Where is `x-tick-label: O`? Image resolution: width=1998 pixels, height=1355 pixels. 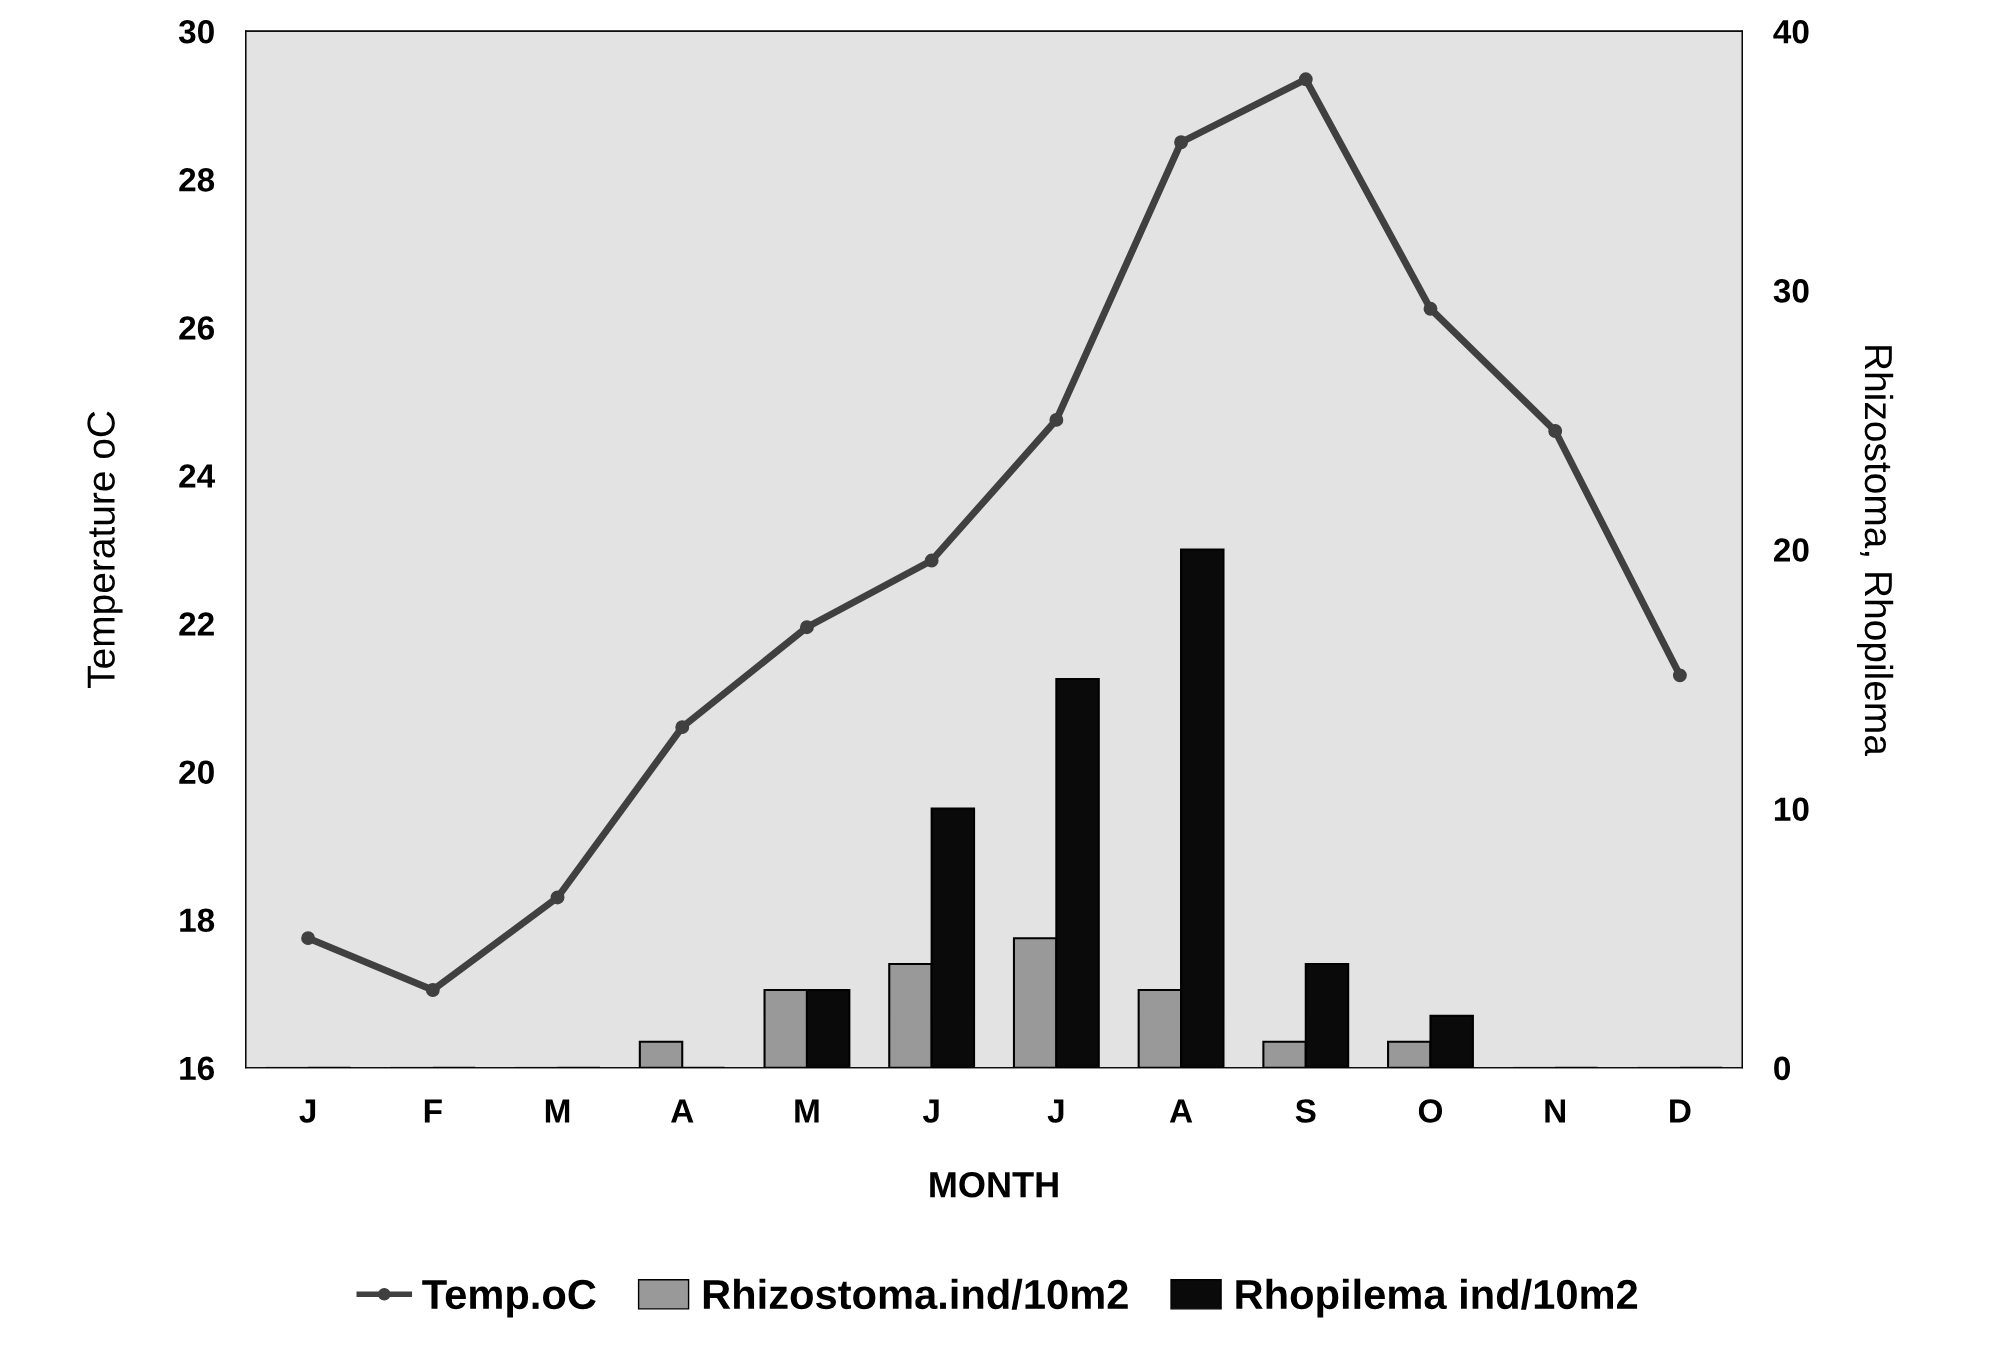
x-tick-label: O is located at coordinates (1430, 1111).